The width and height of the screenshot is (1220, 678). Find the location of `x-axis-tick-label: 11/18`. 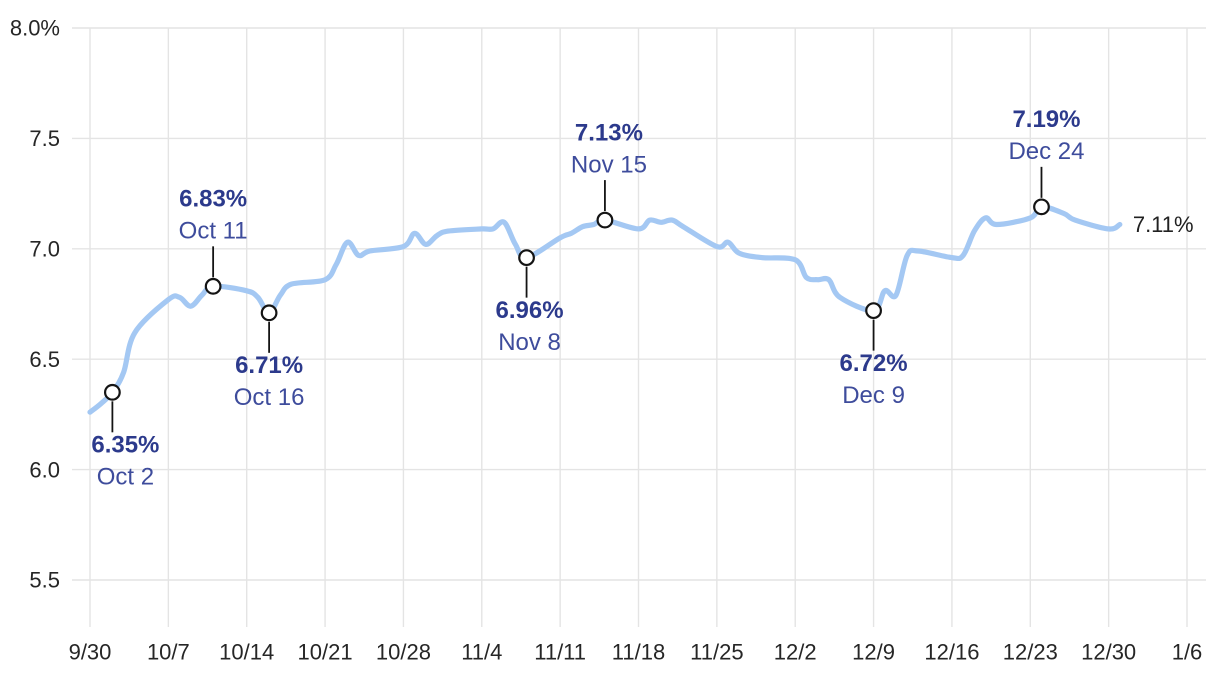

x-axis-tick-label: 11/18 is located at coordinates (638, 652).